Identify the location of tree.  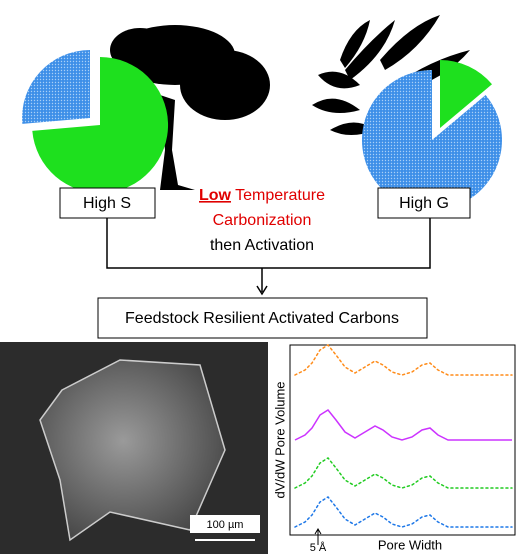
(190, 107).